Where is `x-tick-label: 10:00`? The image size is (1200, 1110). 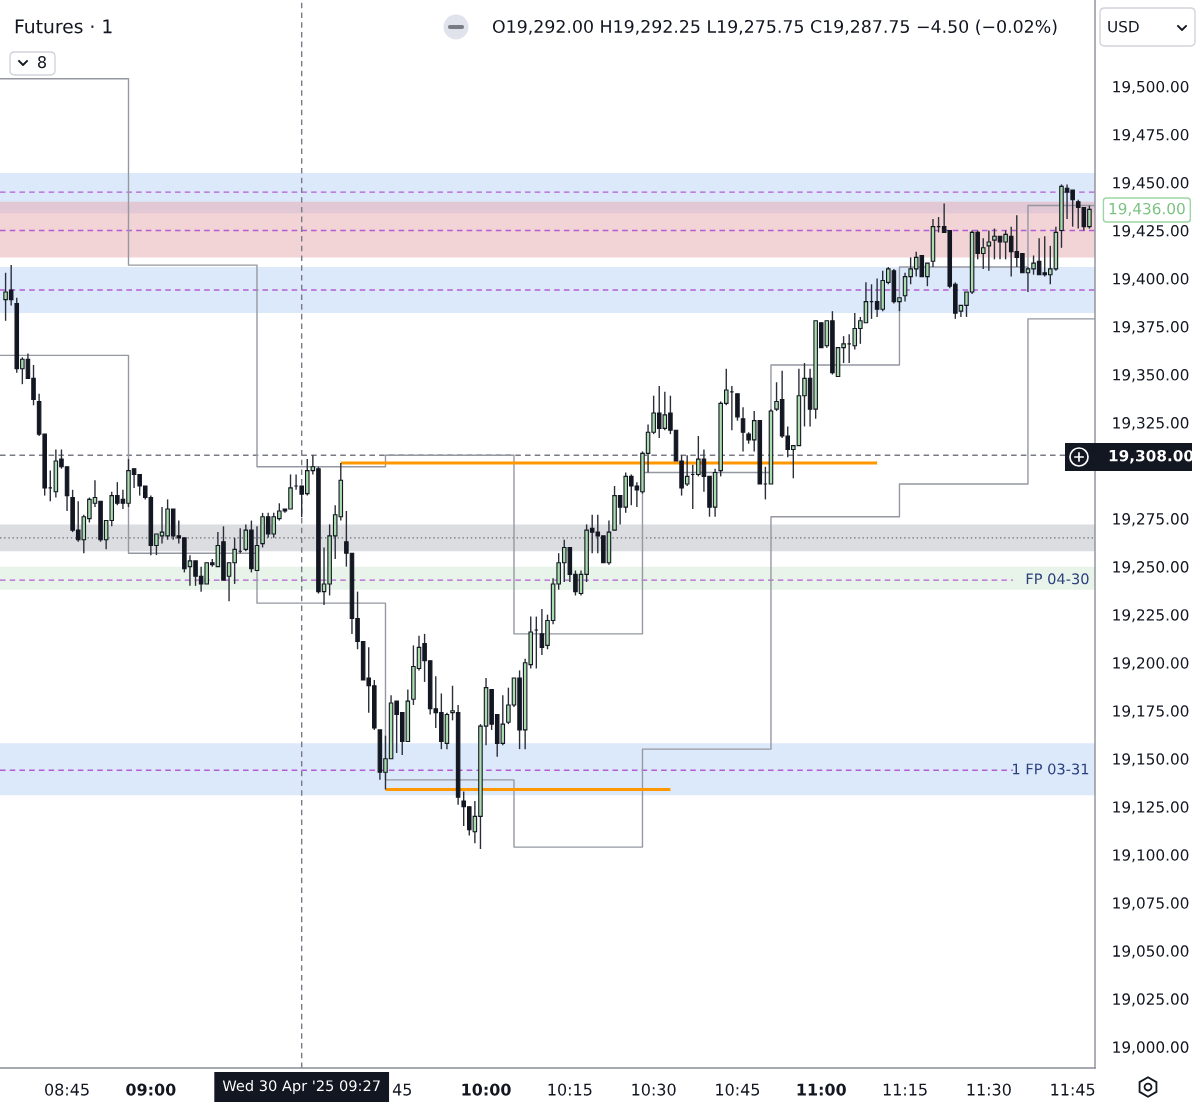 x-tick-label: 10:00 is located at coordinates (486, 1089).